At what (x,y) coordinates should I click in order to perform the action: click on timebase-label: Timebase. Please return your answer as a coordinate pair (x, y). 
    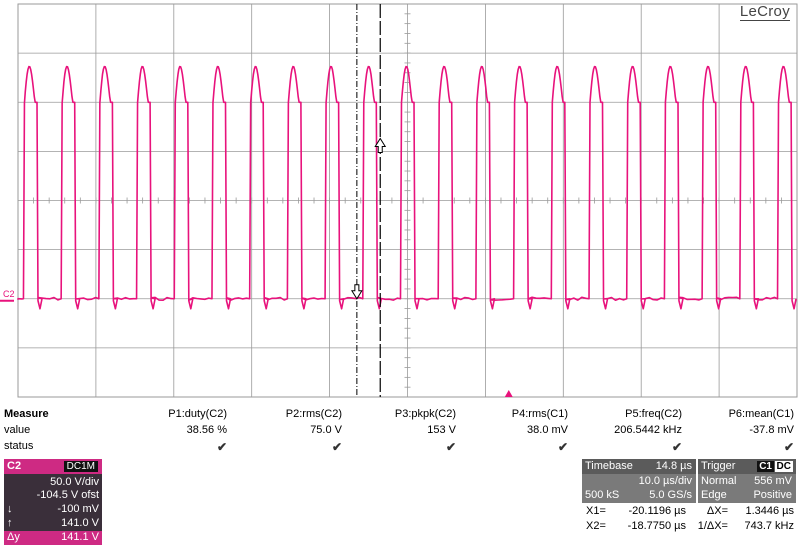
    Looking at the image, I should click on (609, 466).